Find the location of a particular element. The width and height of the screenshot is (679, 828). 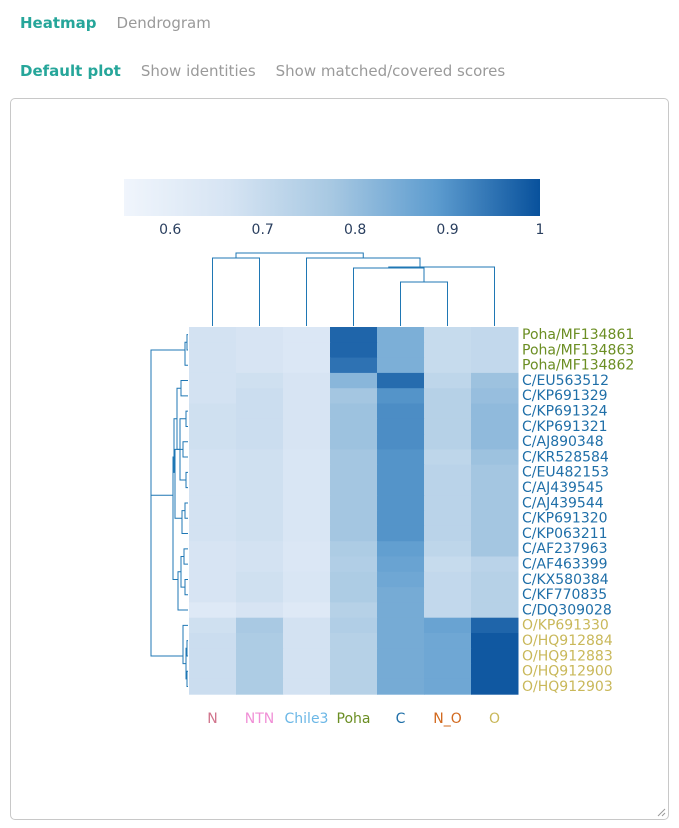

tab-heatmap: Heatmap is located at coordinates (58, 23).